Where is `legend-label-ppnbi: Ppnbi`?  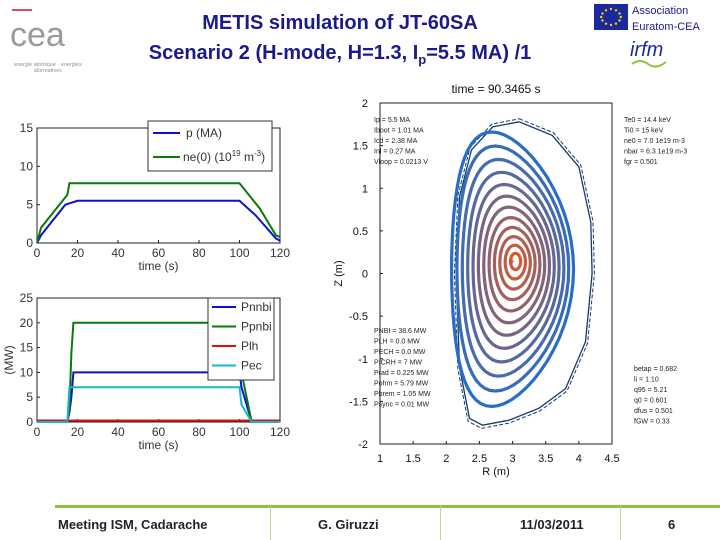
legend-label-ppnbi: Ppnbi is located at coordinates (256, 327).